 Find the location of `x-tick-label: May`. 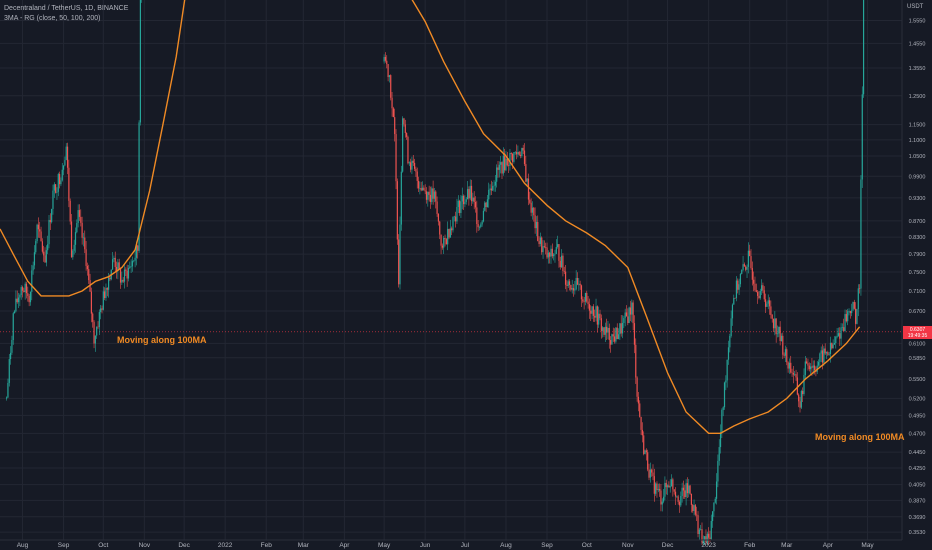

x-tick-label: May is located at coordinates (867, 545).